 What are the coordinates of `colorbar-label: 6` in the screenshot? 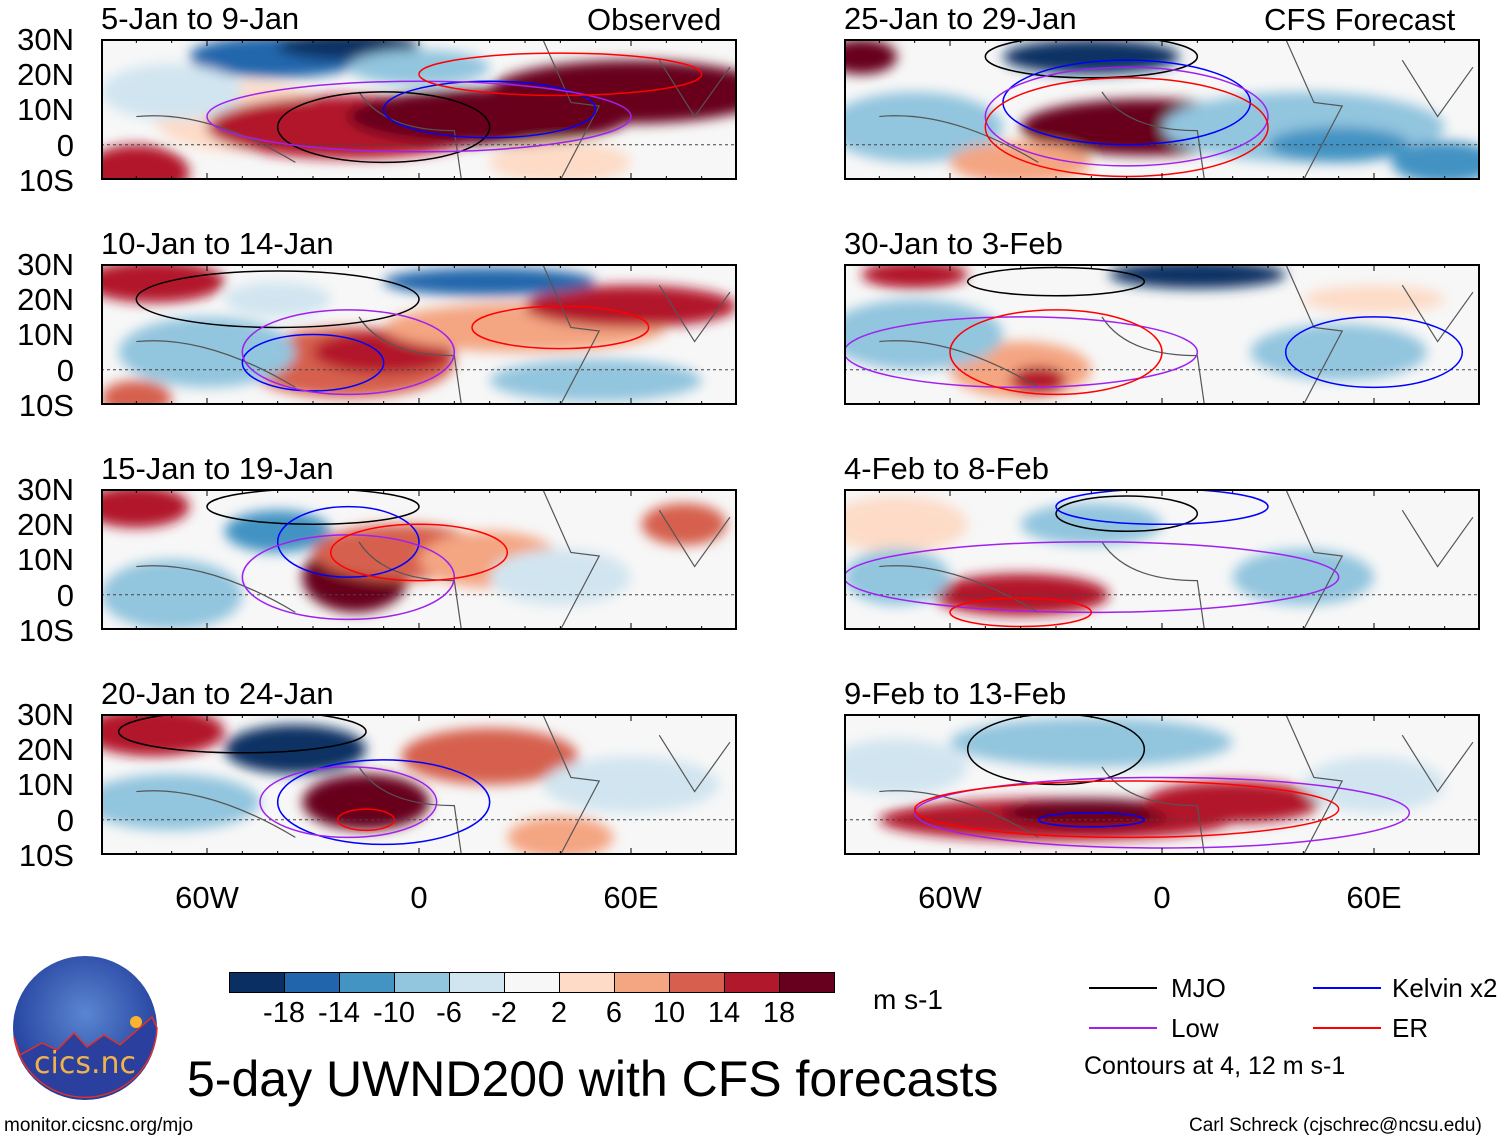 It's located at (614, 1013).